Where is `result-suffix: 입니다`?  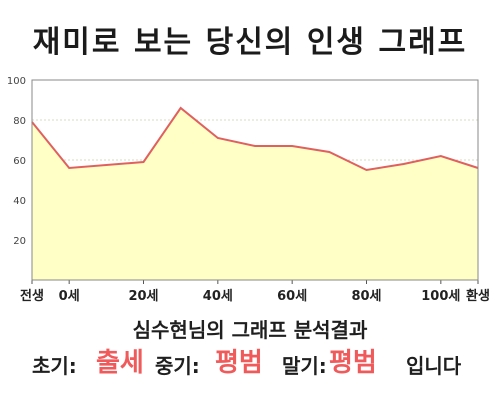
result-suffix: 입니다 is located at coordinates (434, 366).